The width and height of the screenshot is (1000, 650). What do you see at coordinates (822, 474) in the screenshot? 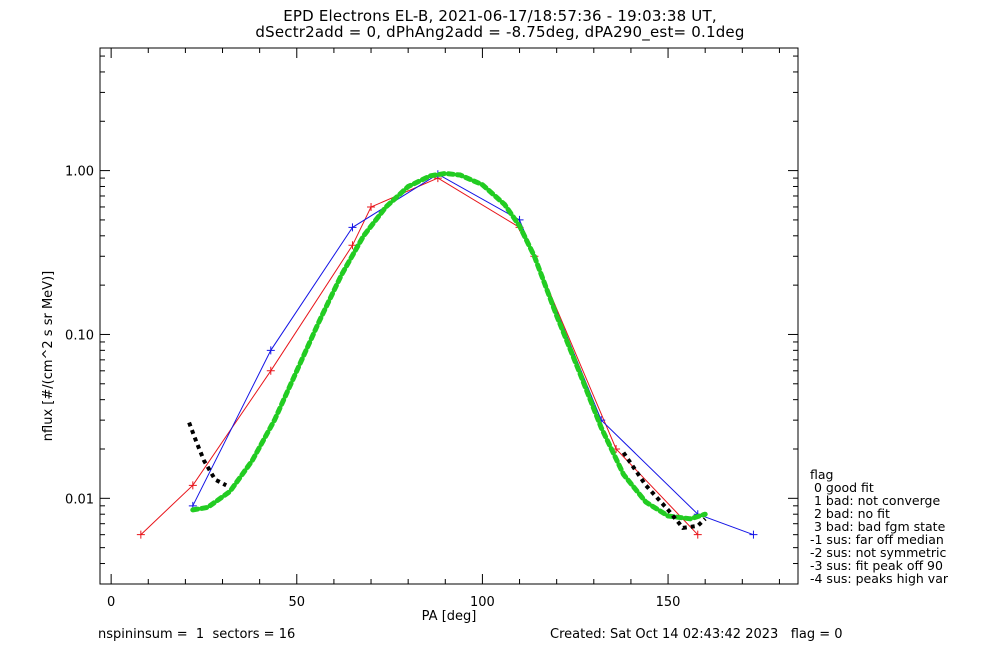
I see `legend-title: flag` at bounding box center [822, 474].